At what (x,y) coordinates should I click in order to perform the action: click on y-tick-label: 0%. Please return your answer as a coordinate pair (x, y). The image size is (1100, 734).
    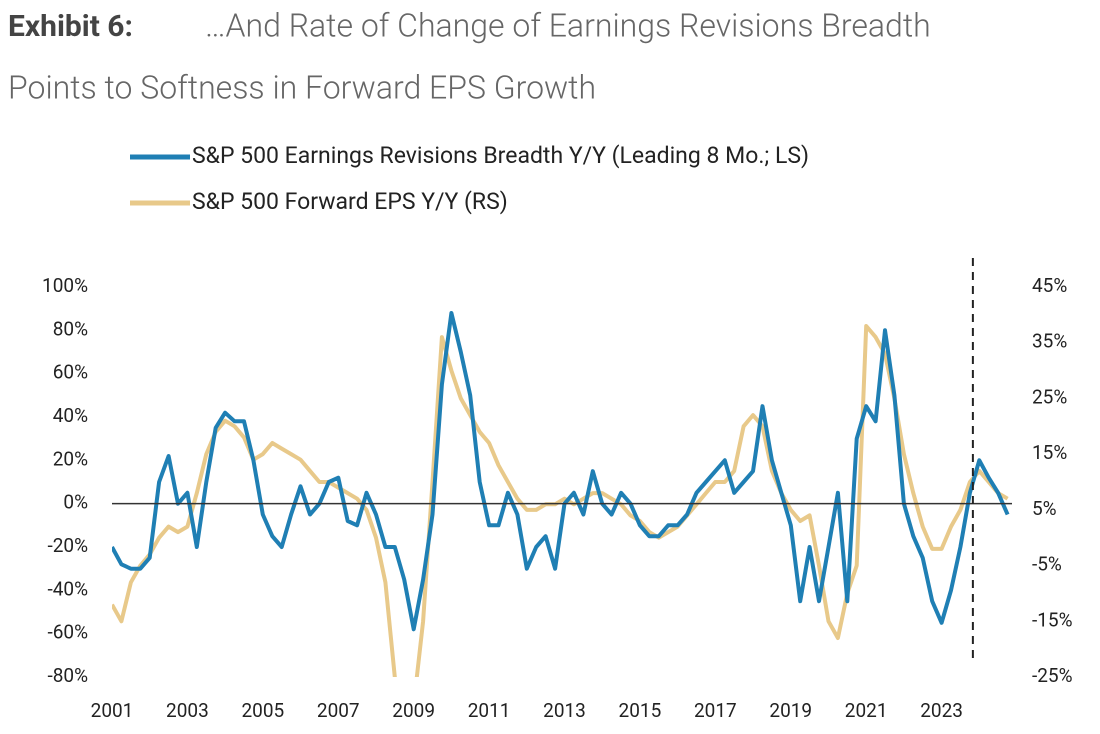
    Looking at the image, I should click on (75, 502).